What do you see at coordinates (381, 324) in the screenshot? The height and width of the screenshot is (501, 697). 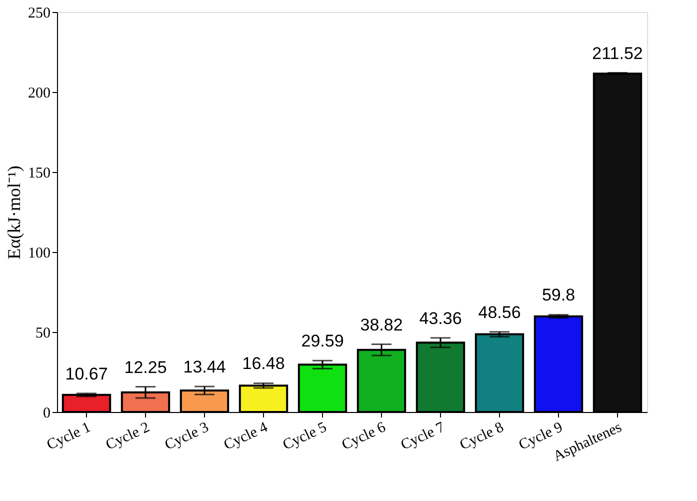 I see `data-label: 38.82` at bounding box center [381, 324].